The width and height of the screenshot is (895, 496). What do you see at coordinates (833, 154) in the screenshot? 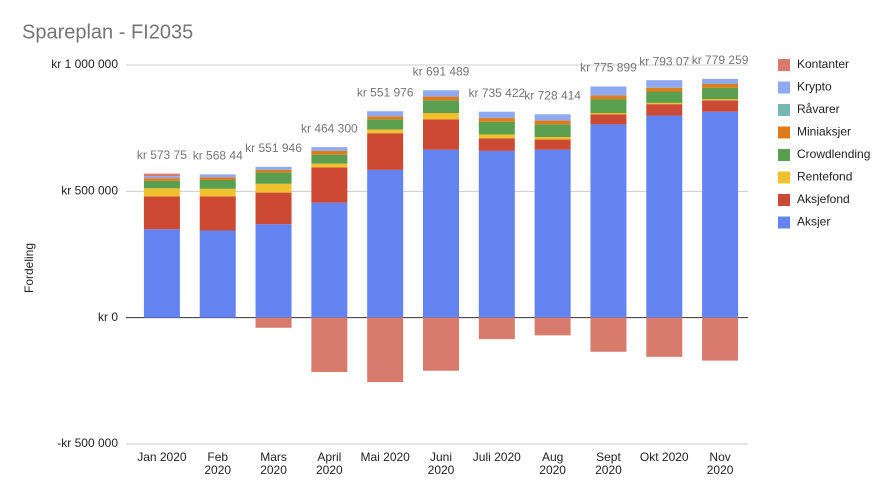
I see `legend-label: Crowdlending` at bounding box center [833, 154].